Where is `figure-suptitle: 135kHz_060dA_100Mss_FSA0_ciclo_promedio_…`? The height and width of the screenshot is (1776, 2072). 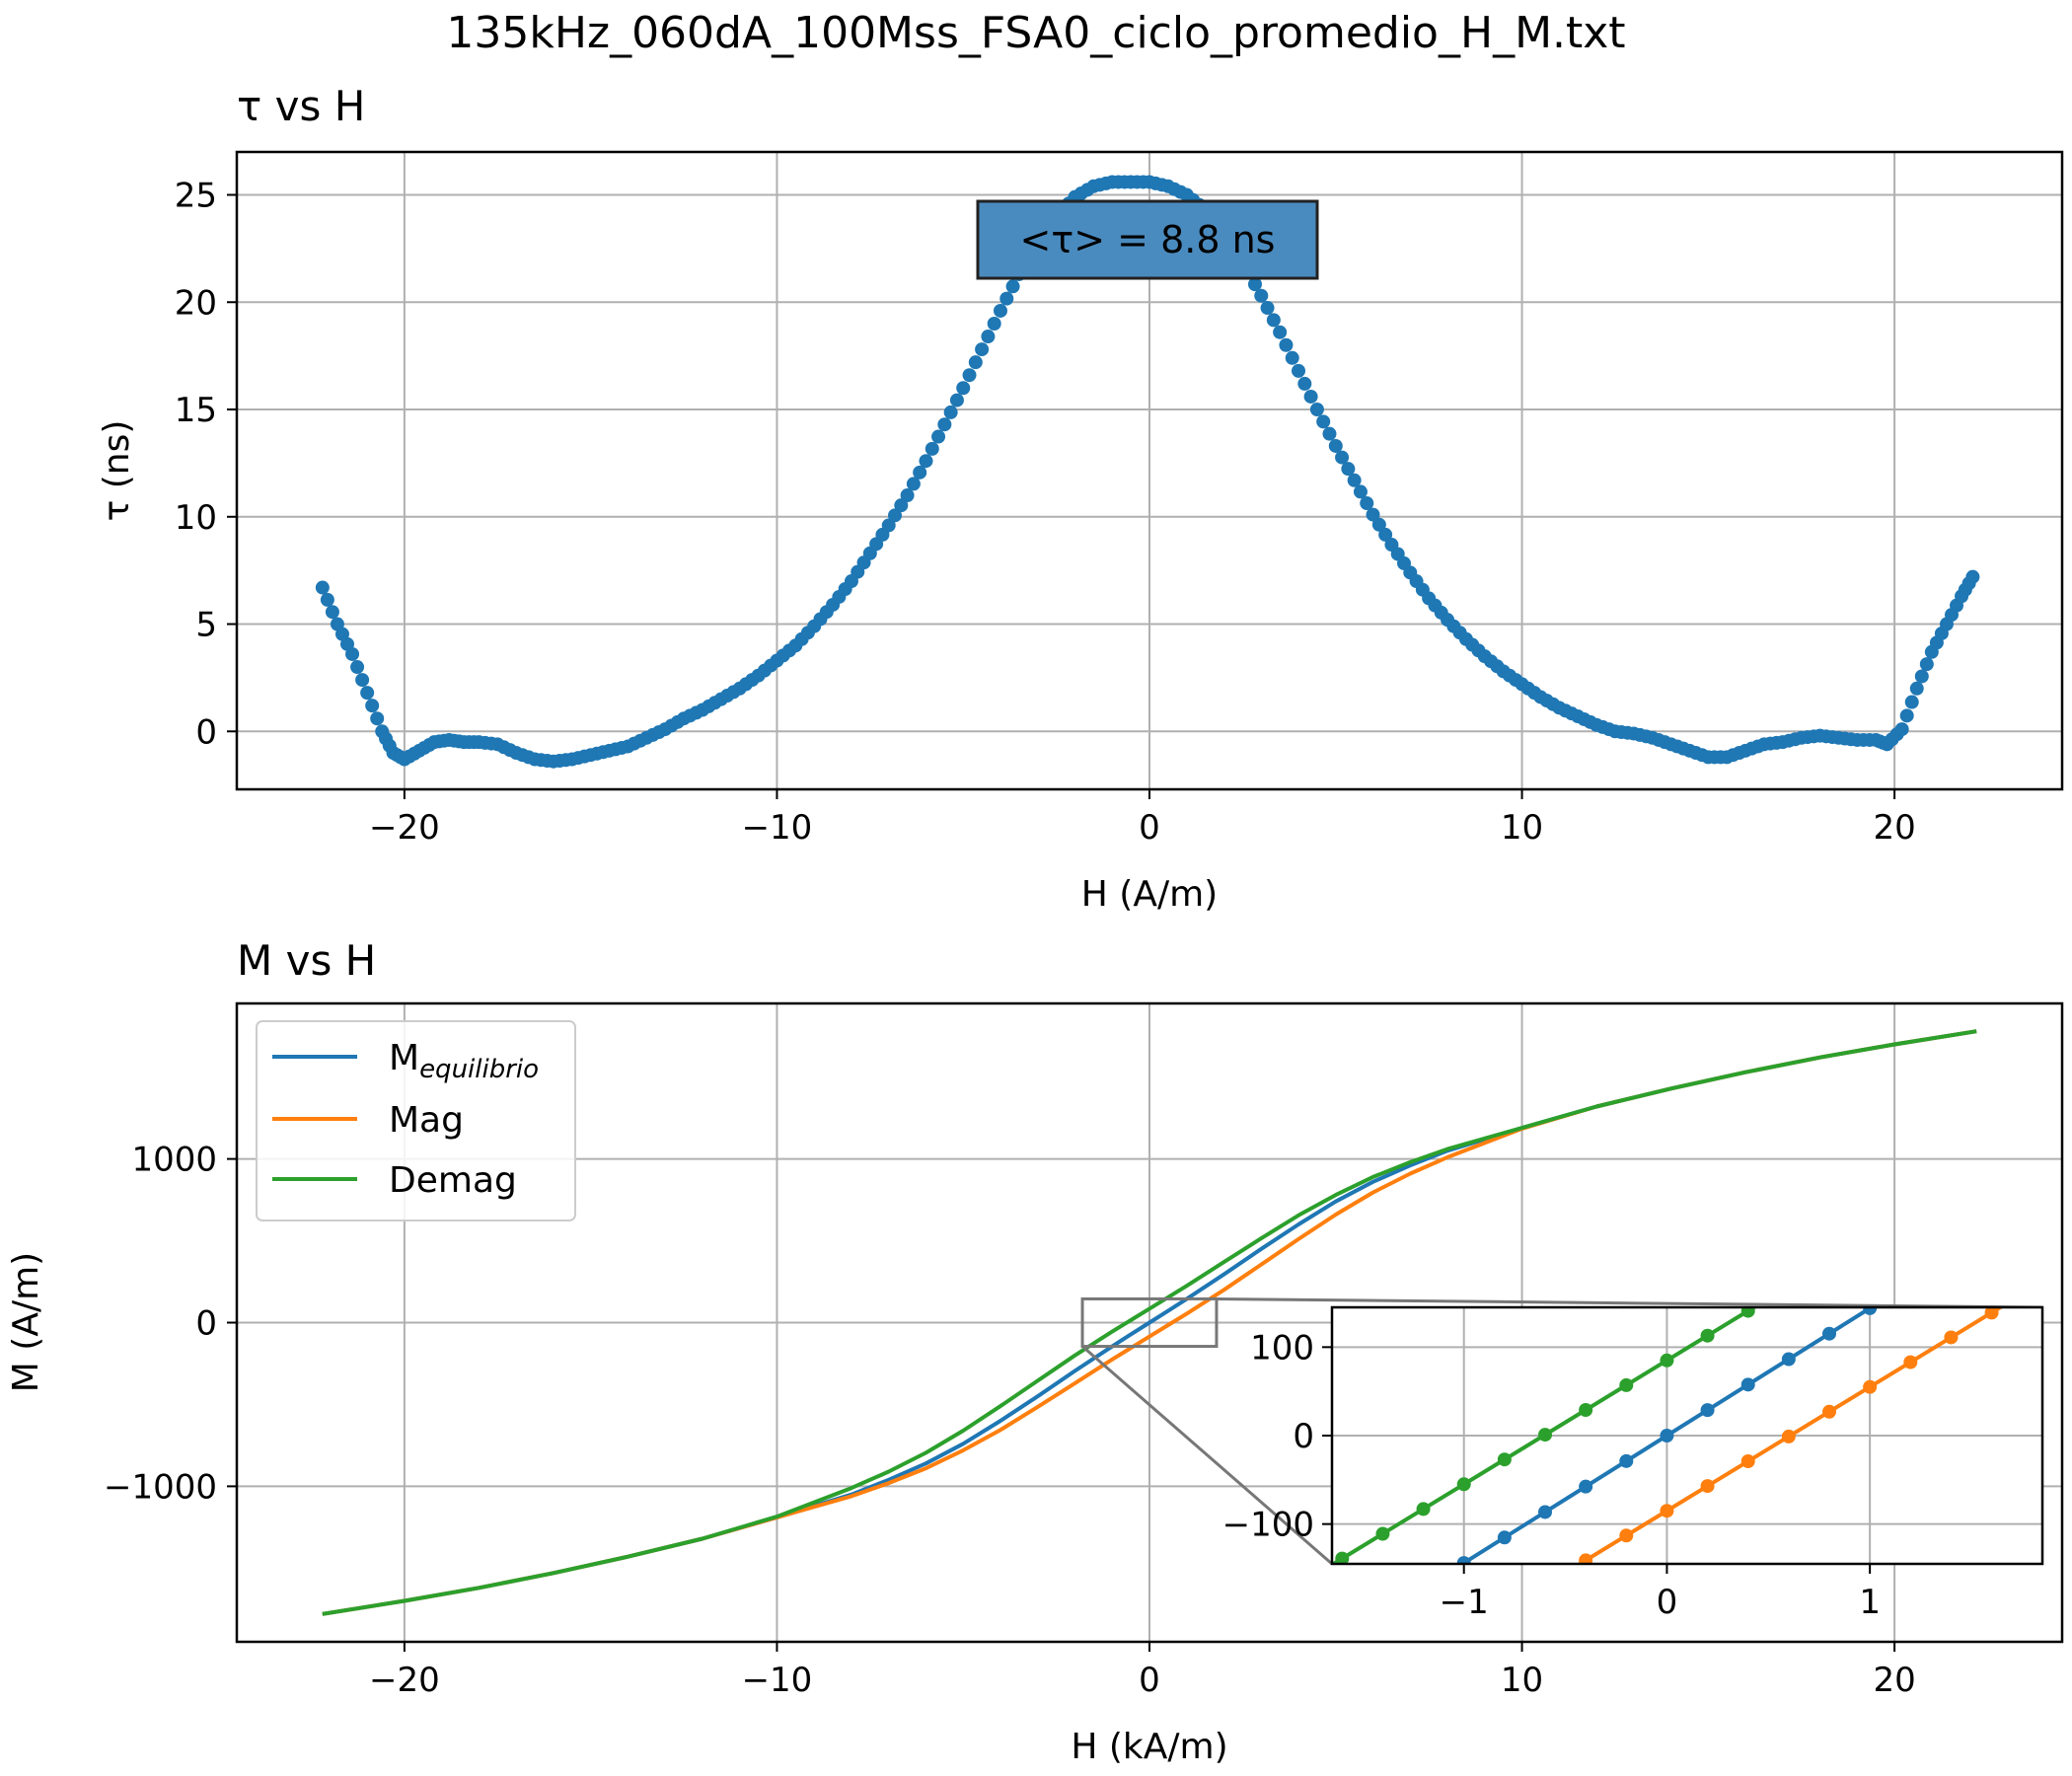 figure-suptitle: 135kHz_060dA_100Mss_FSA0_ciclo_promedio_… is located at coordinates (1036, 33).